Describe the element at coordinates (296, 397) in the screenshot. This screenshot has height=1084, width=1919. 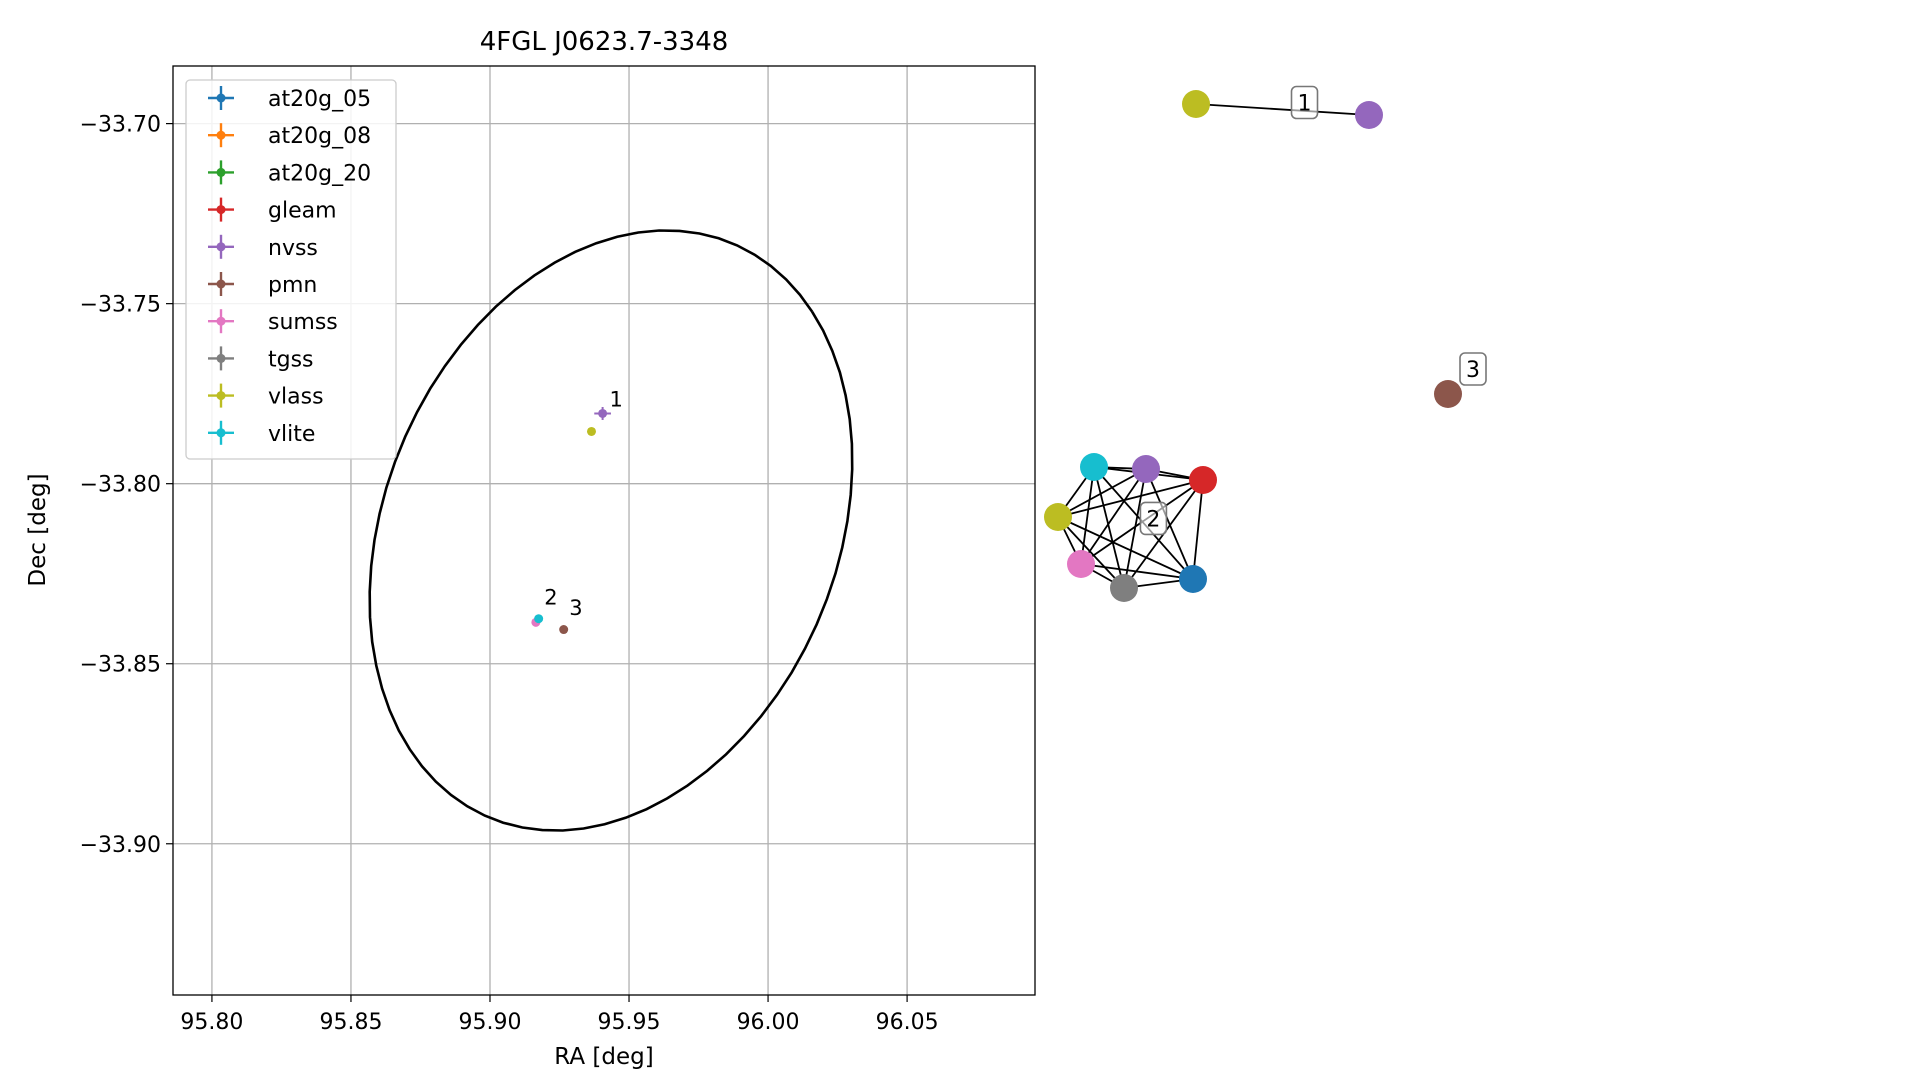
I see `legend-label: vlass` at that location.